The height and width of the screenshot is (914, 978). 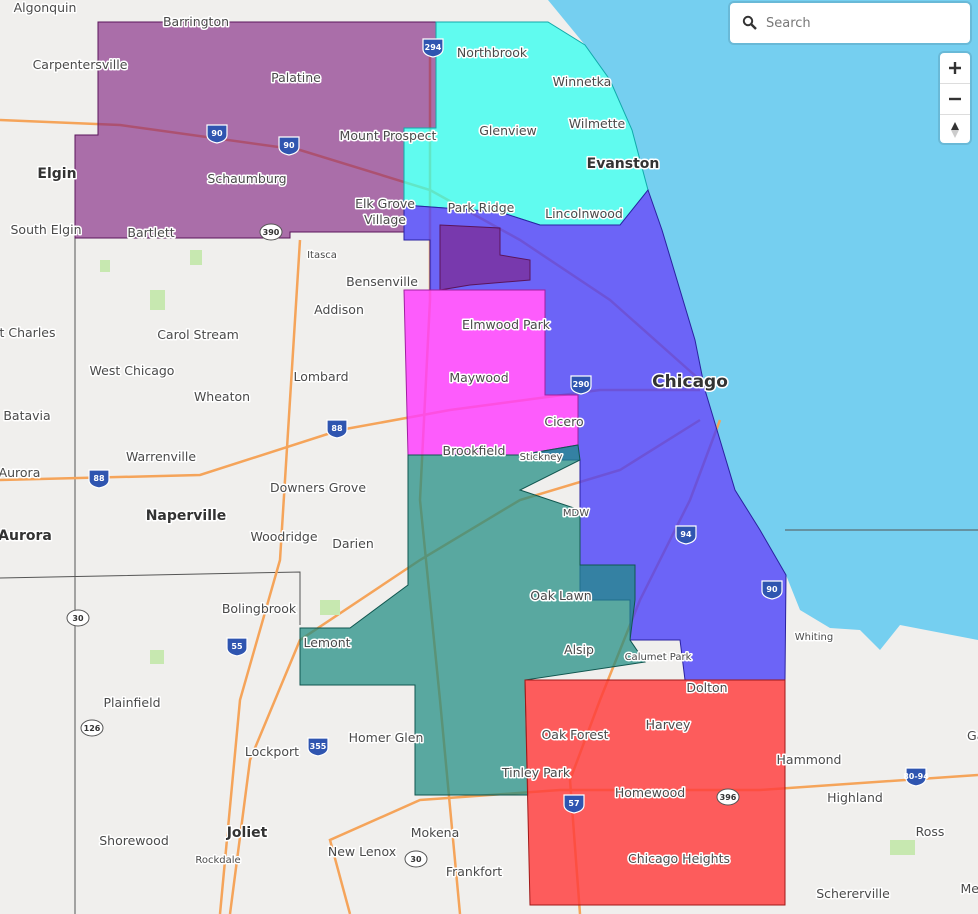 What do you see at coordinates (161, 456) in the screenshot?
I see `place-label: Warrenville` at bounding box center [161, 456].